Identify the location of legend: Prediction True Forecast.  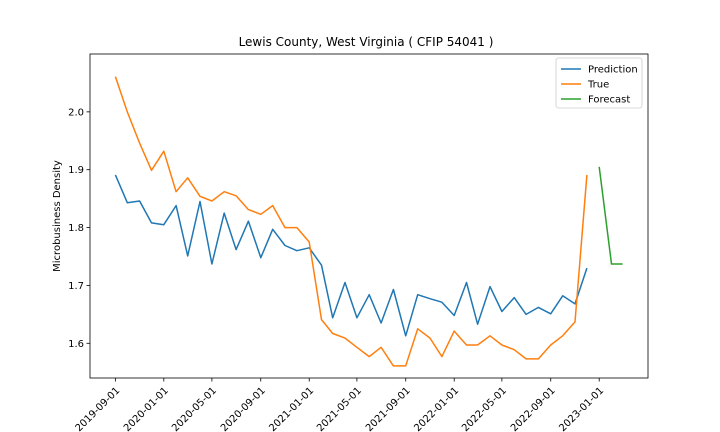
(599, 83).